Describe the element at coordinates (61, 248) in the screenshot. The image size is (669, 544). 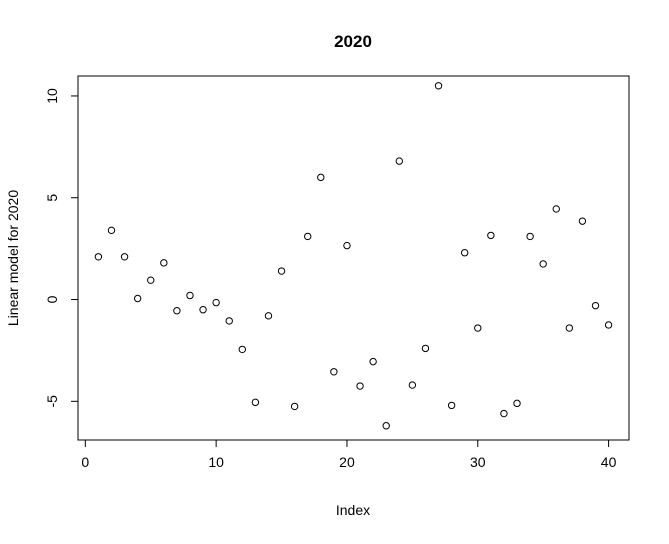
I see `y-axis: -5 0 5 10` at that location.